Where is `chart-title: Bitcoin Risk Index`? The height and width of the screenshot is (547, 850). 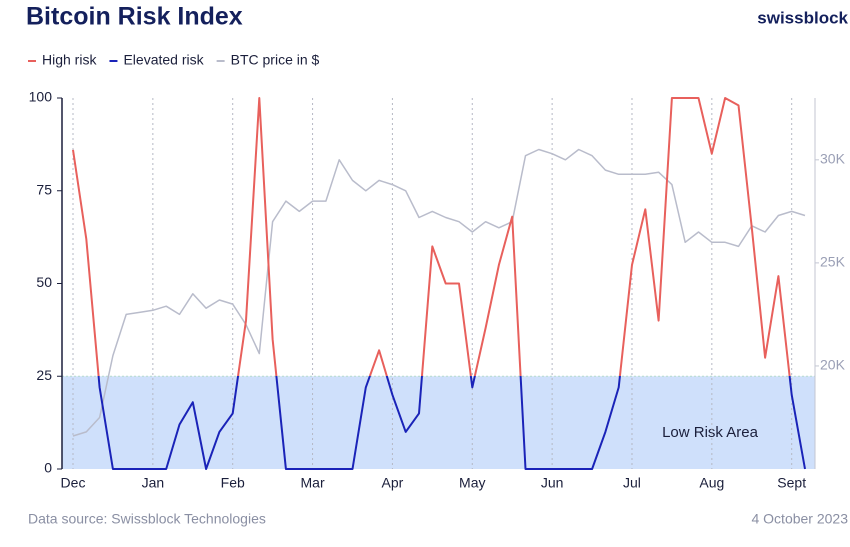 chart-title: Bitcoin Risk Index is located at coordinates (134, 17).